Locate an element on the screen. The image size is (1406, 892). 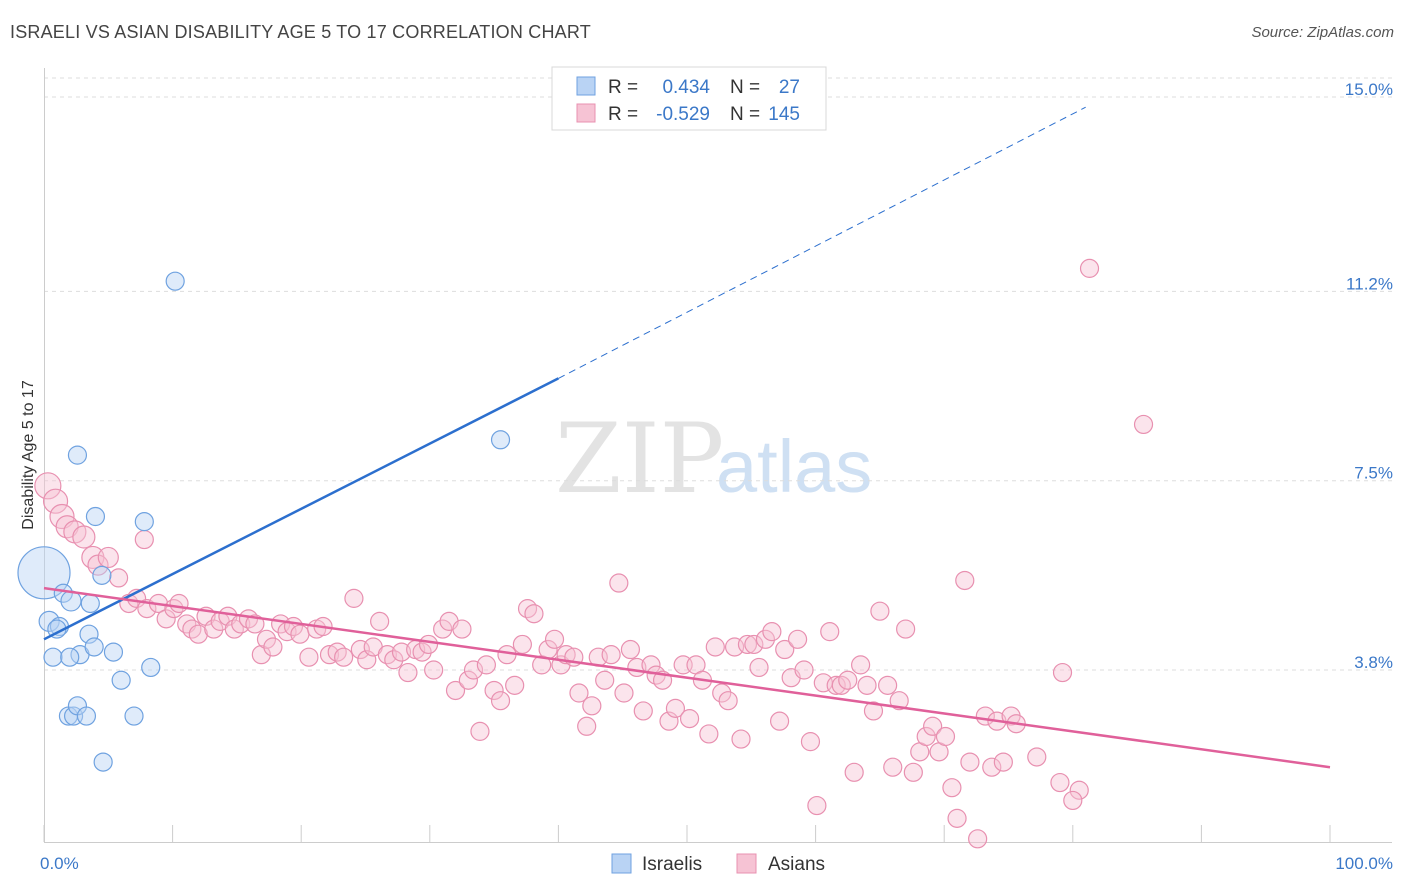
legend-bottom-label-asians: Asians is located at coordinates (796, 864).